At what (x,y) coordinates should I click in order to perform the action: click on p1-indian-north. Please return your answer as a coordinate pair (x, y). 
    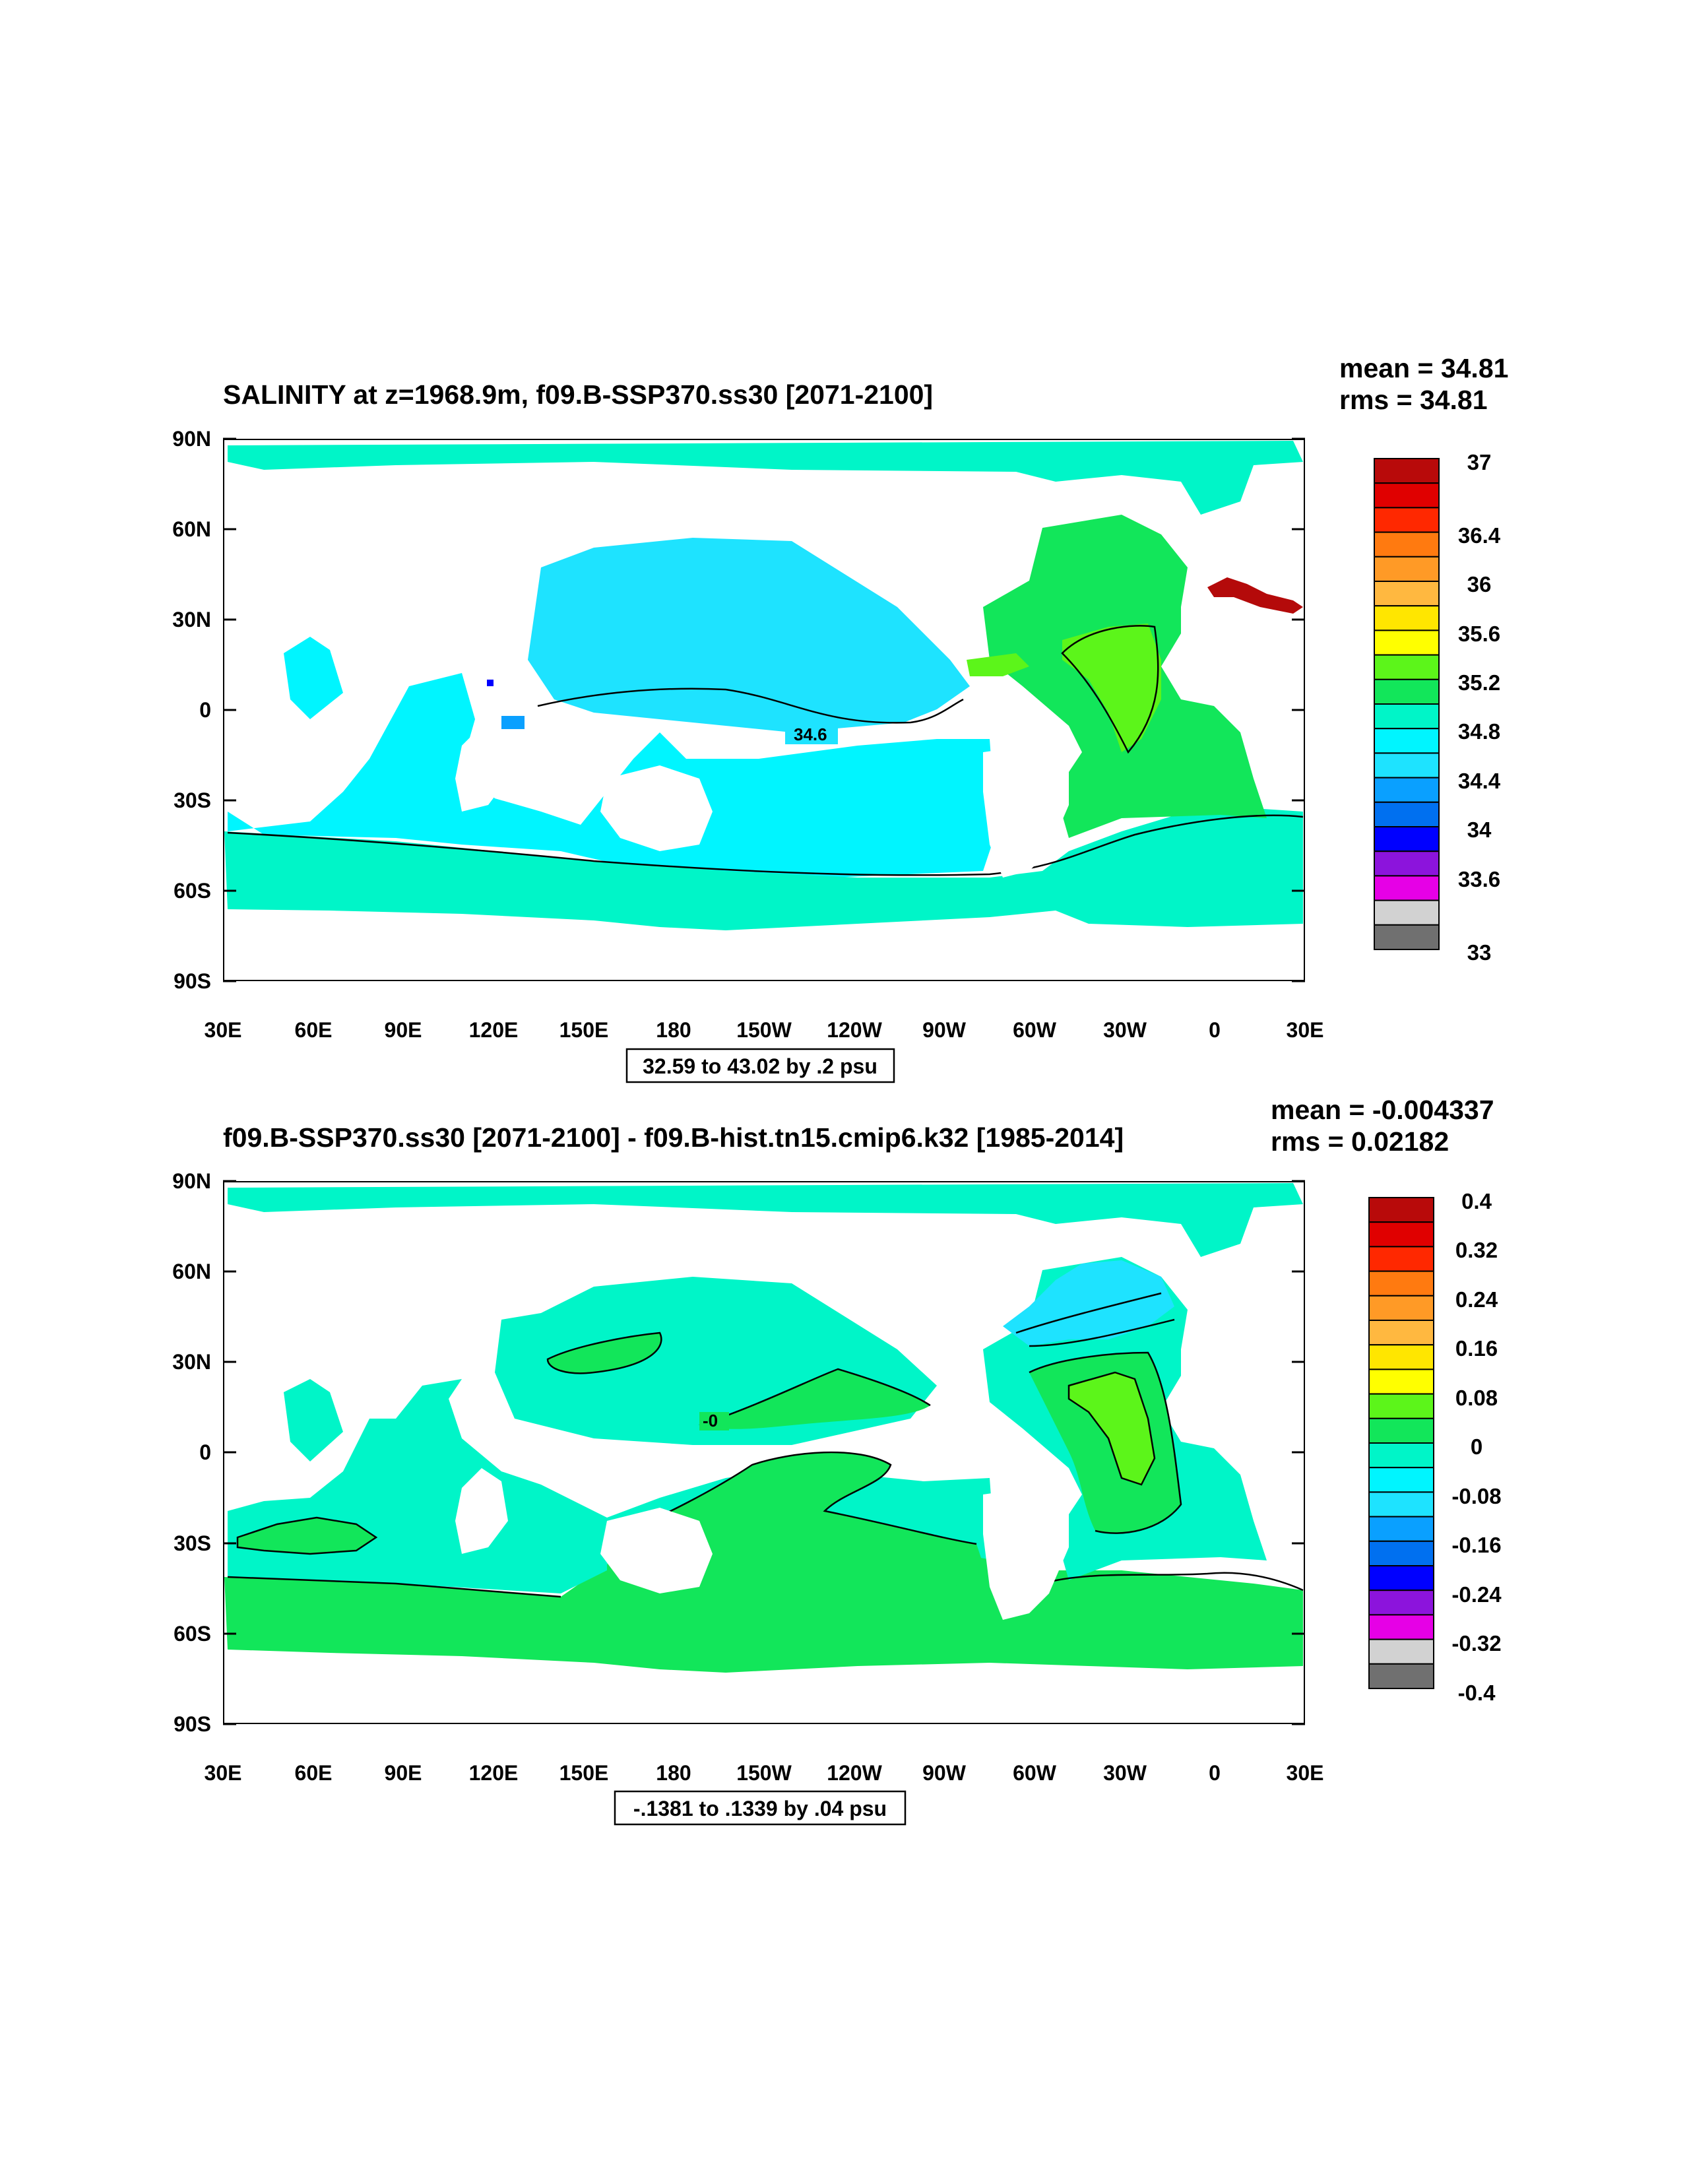
    Looking at the image, I should click on (313, 678).